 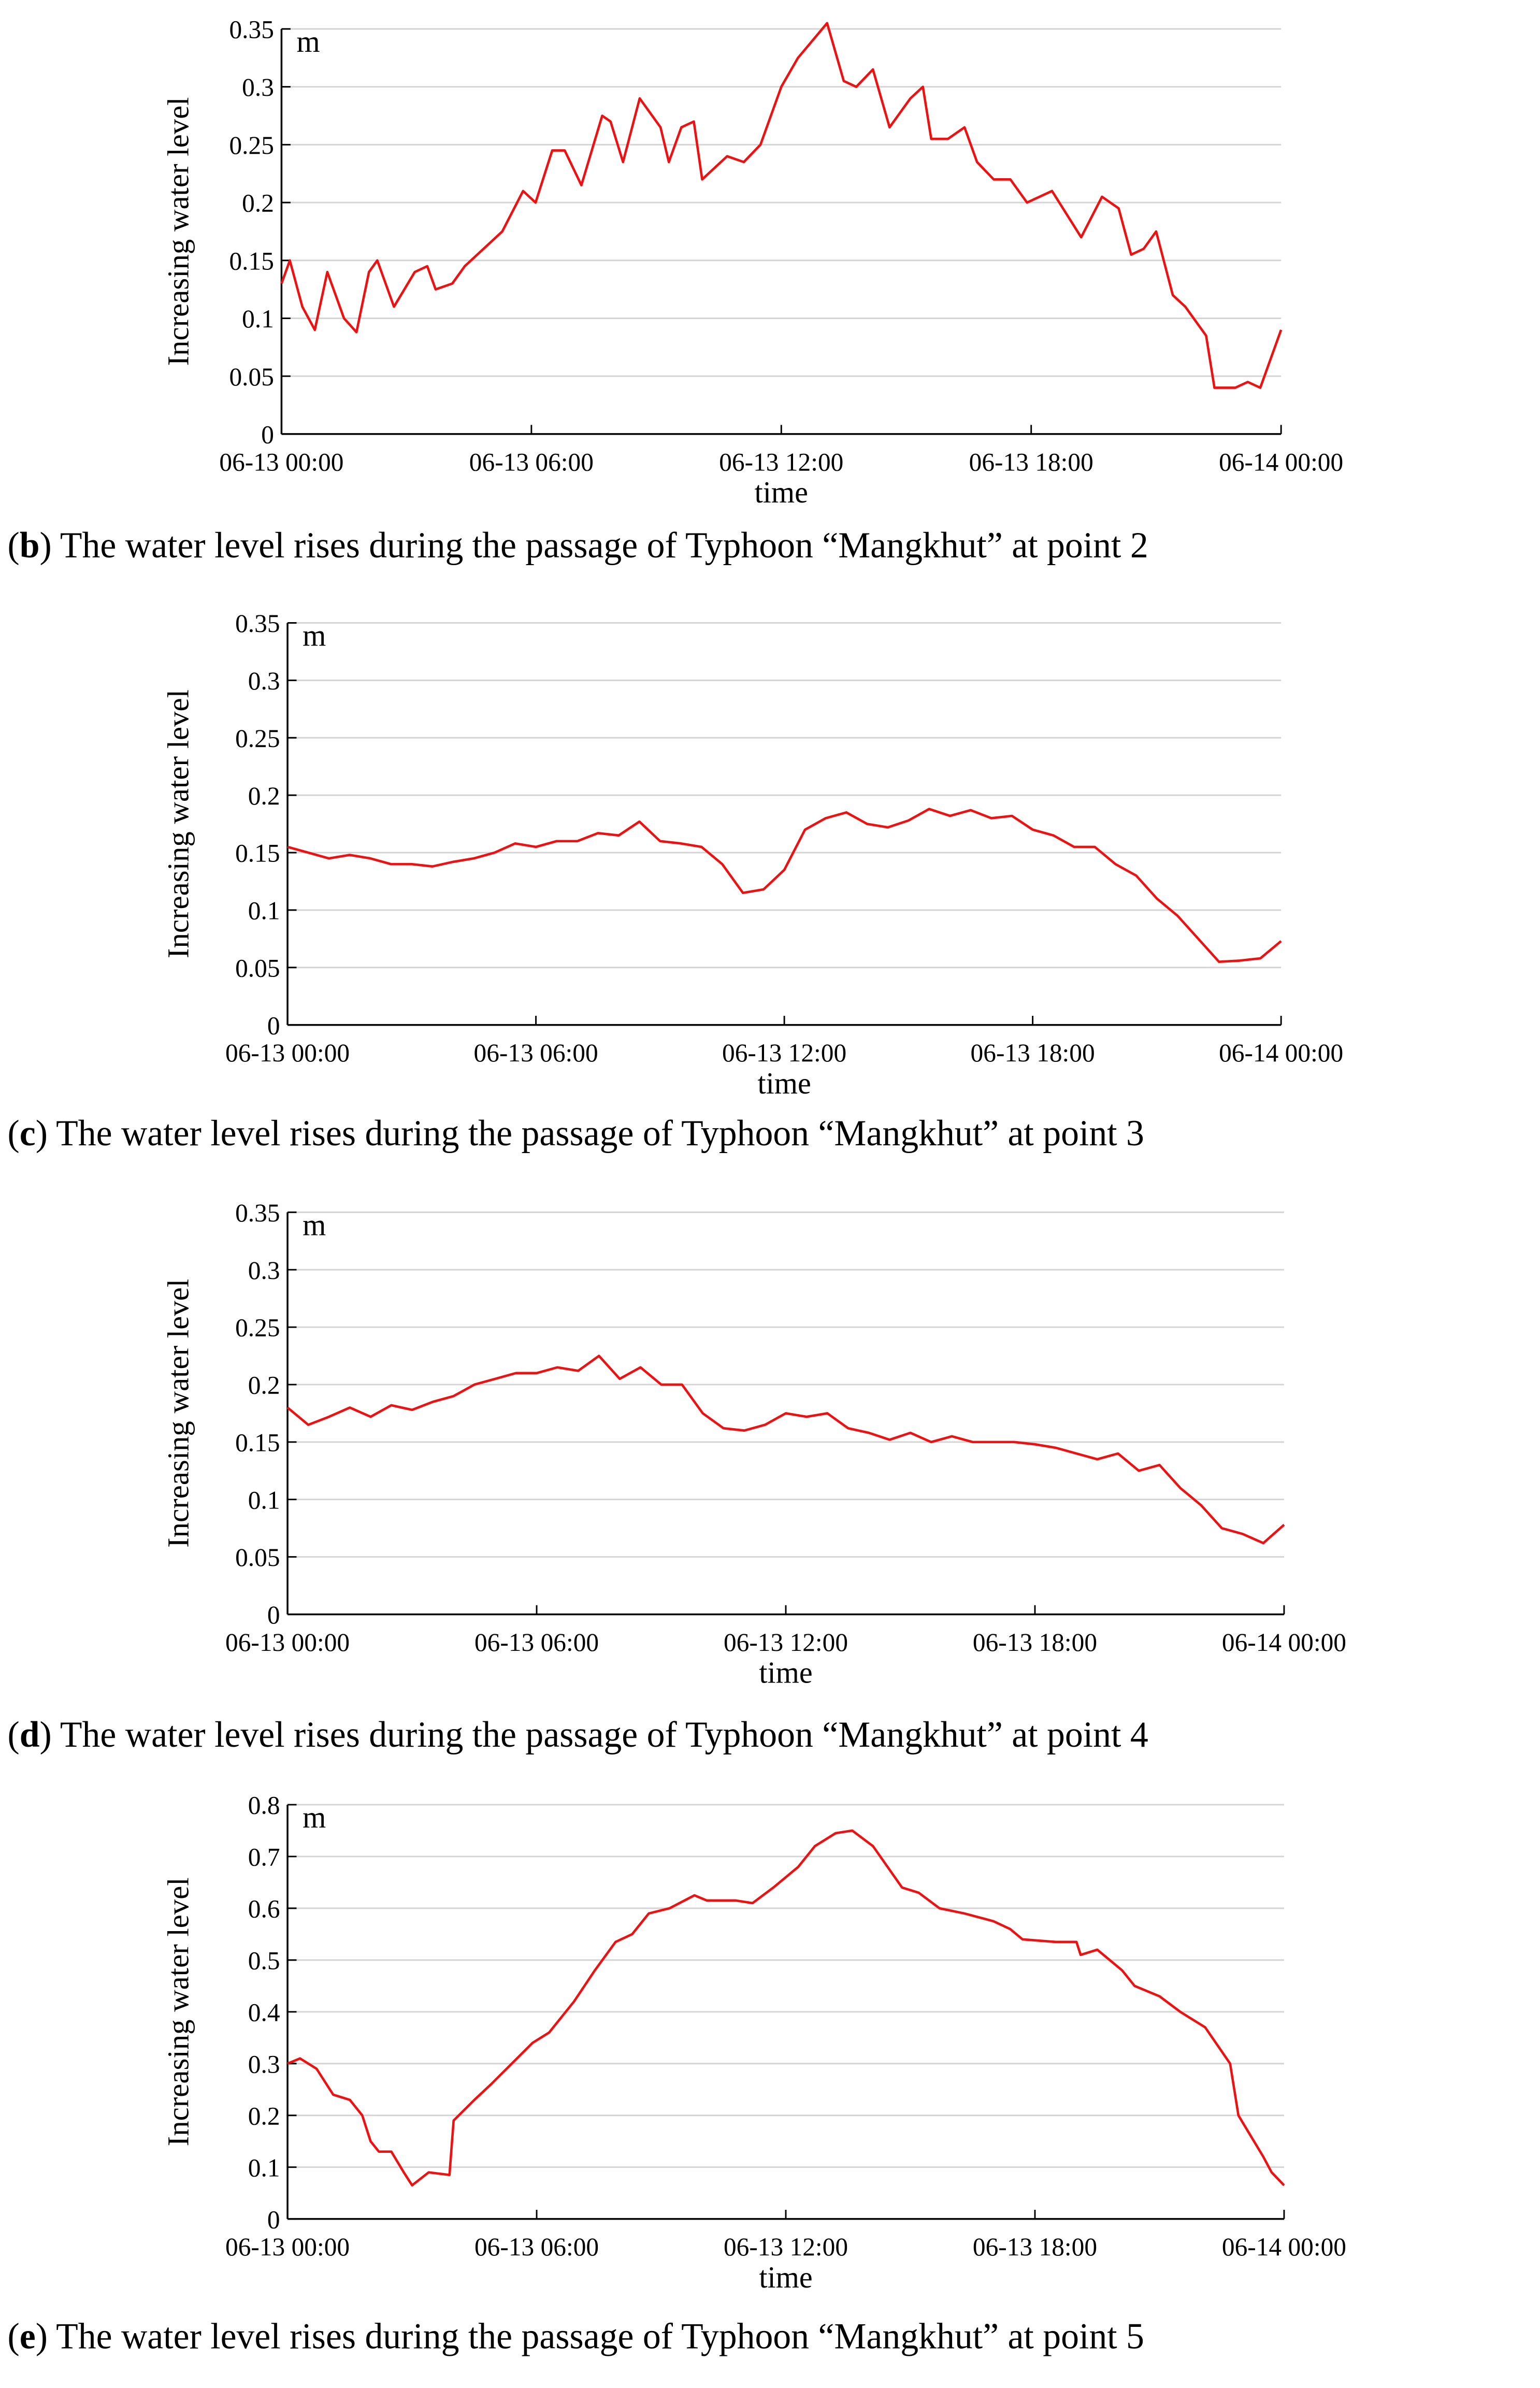 I want to click on y-tick-label: 0.5, so click(x=264, y=1960).